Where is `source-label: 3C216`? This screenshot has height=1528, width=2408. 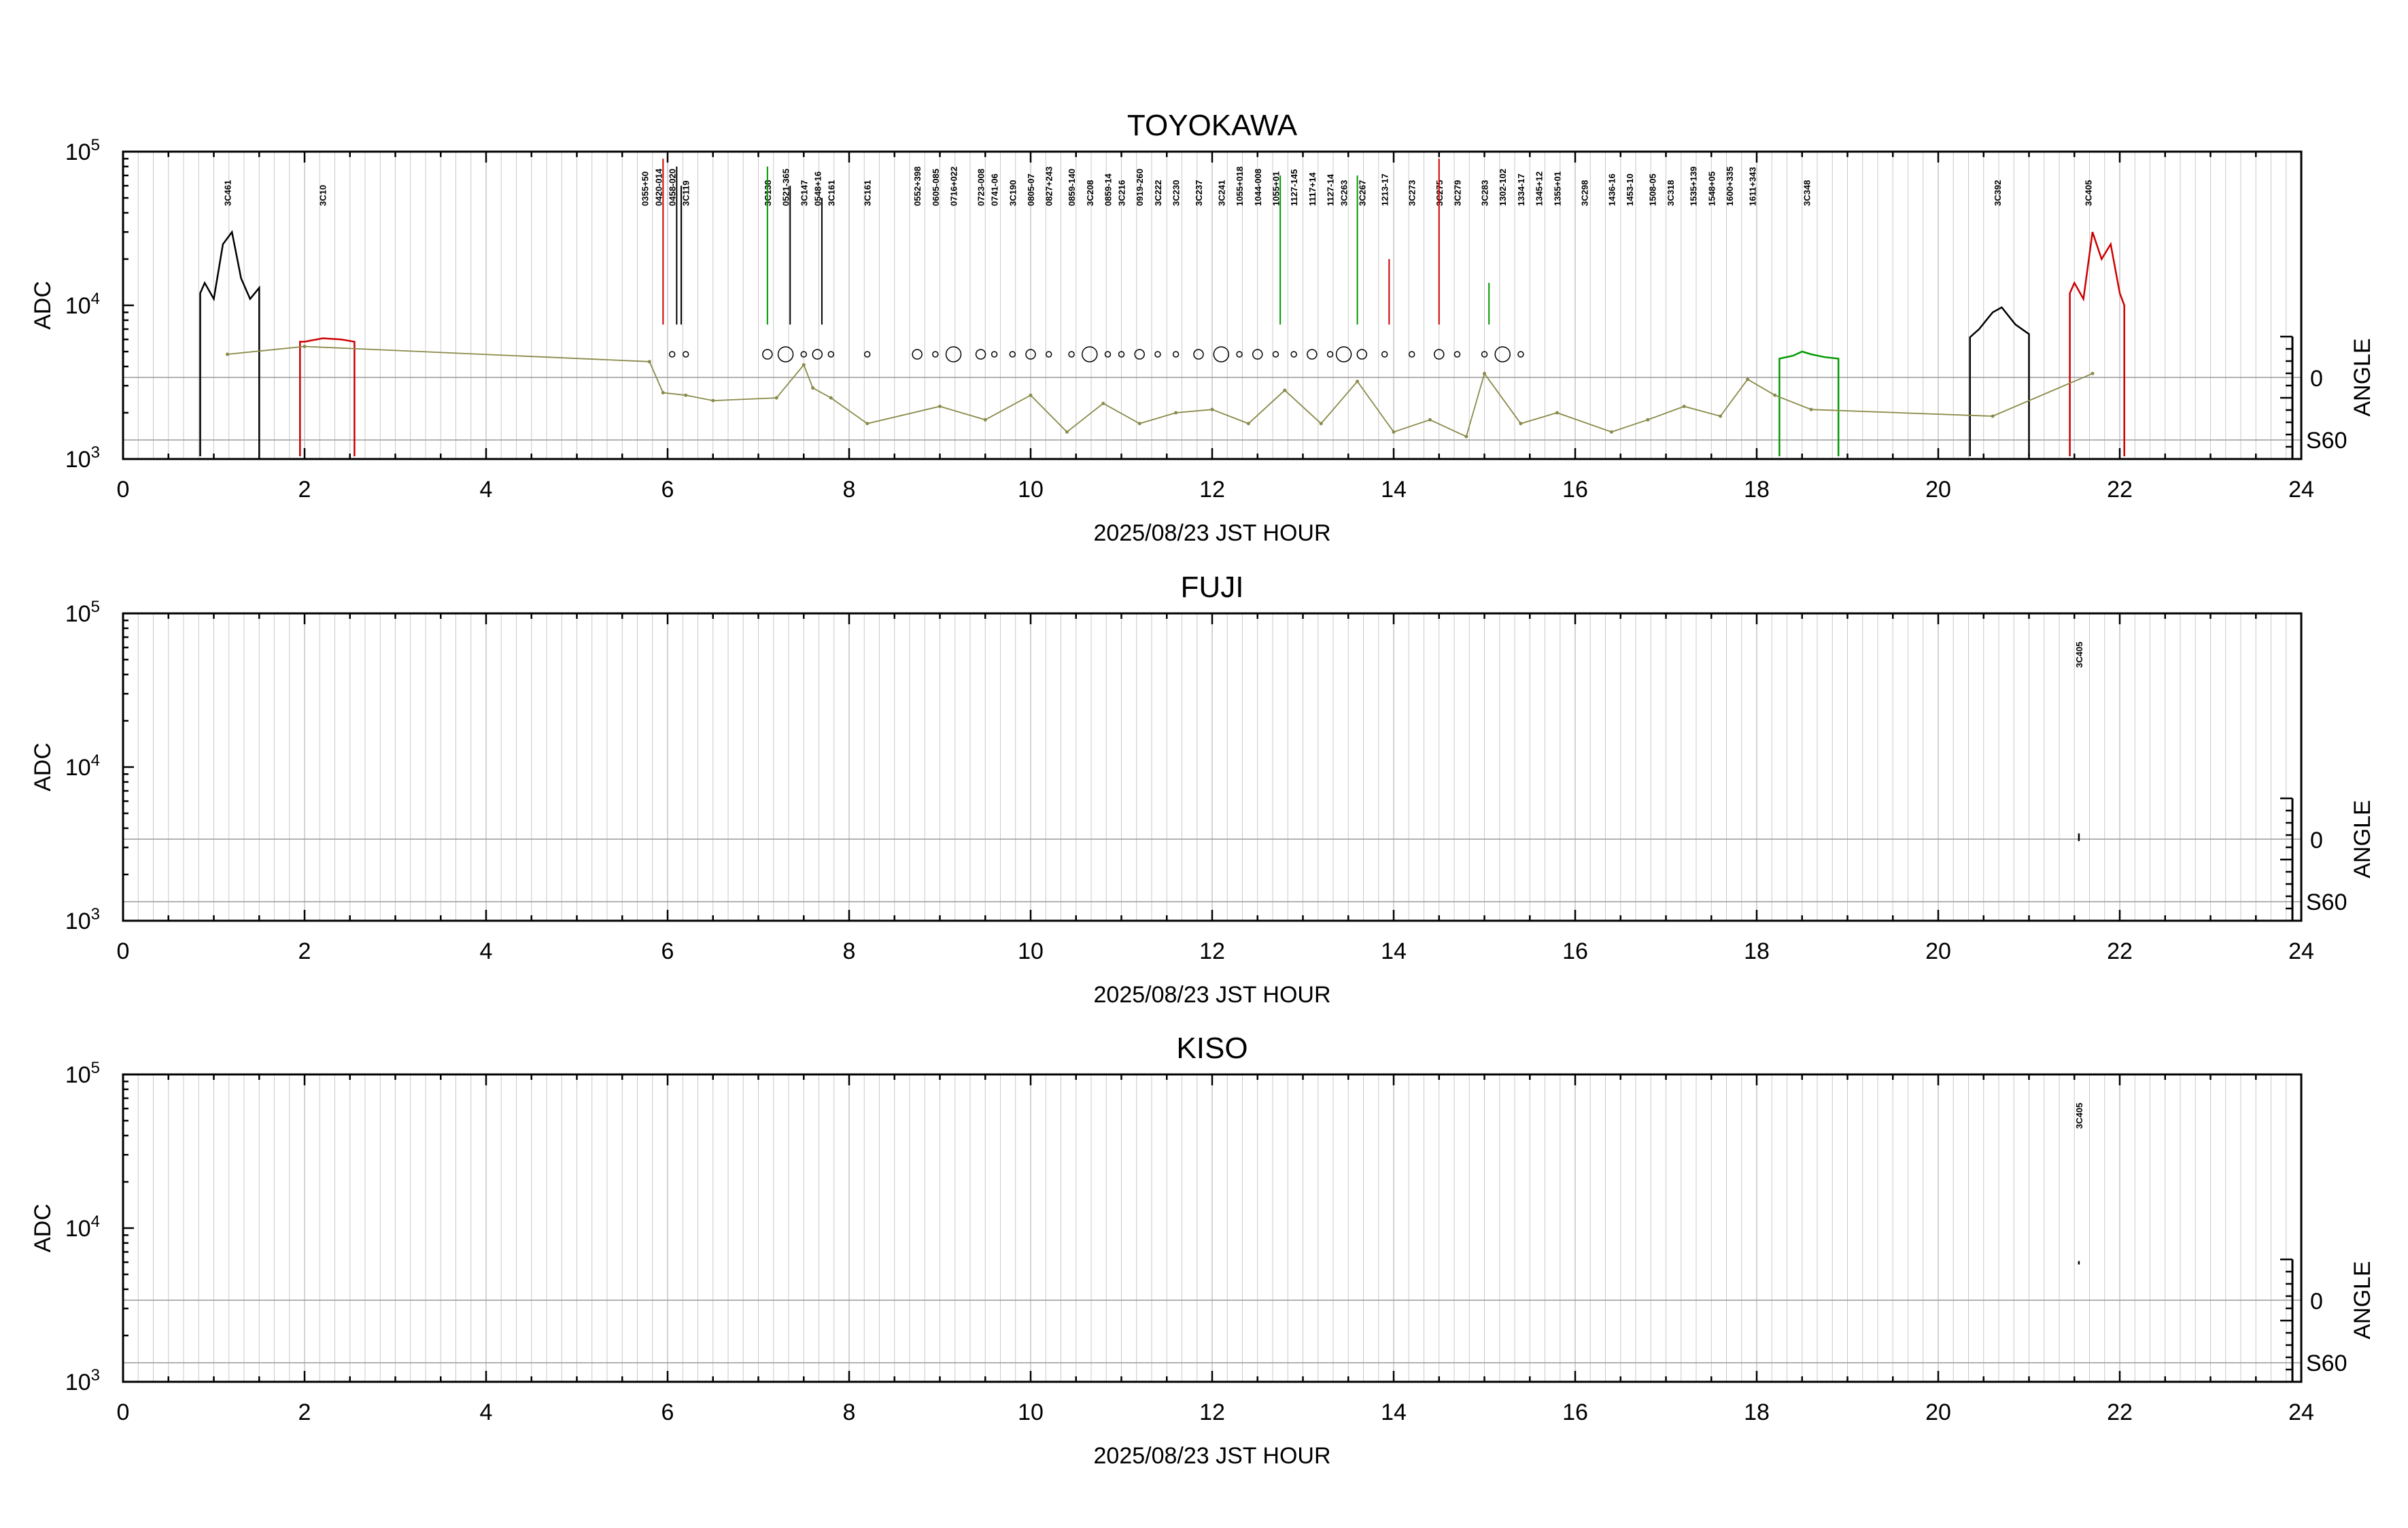 source-label: 3C216 is located at coordinates (1122, 193).